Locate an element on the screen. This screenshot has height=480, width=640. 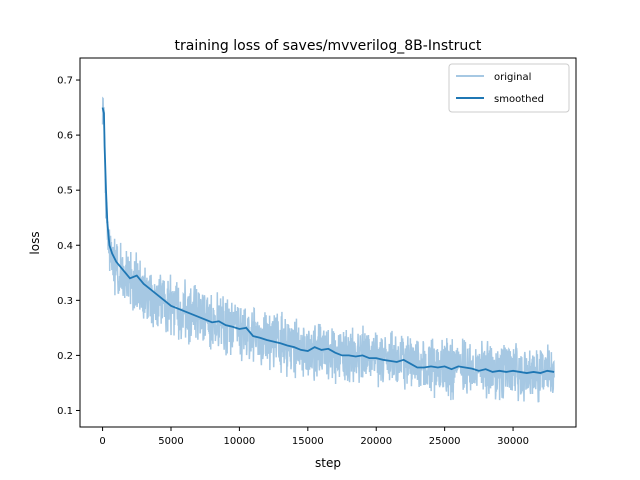
y-tick-label: 0.6 is located at coordinates (65, 136).